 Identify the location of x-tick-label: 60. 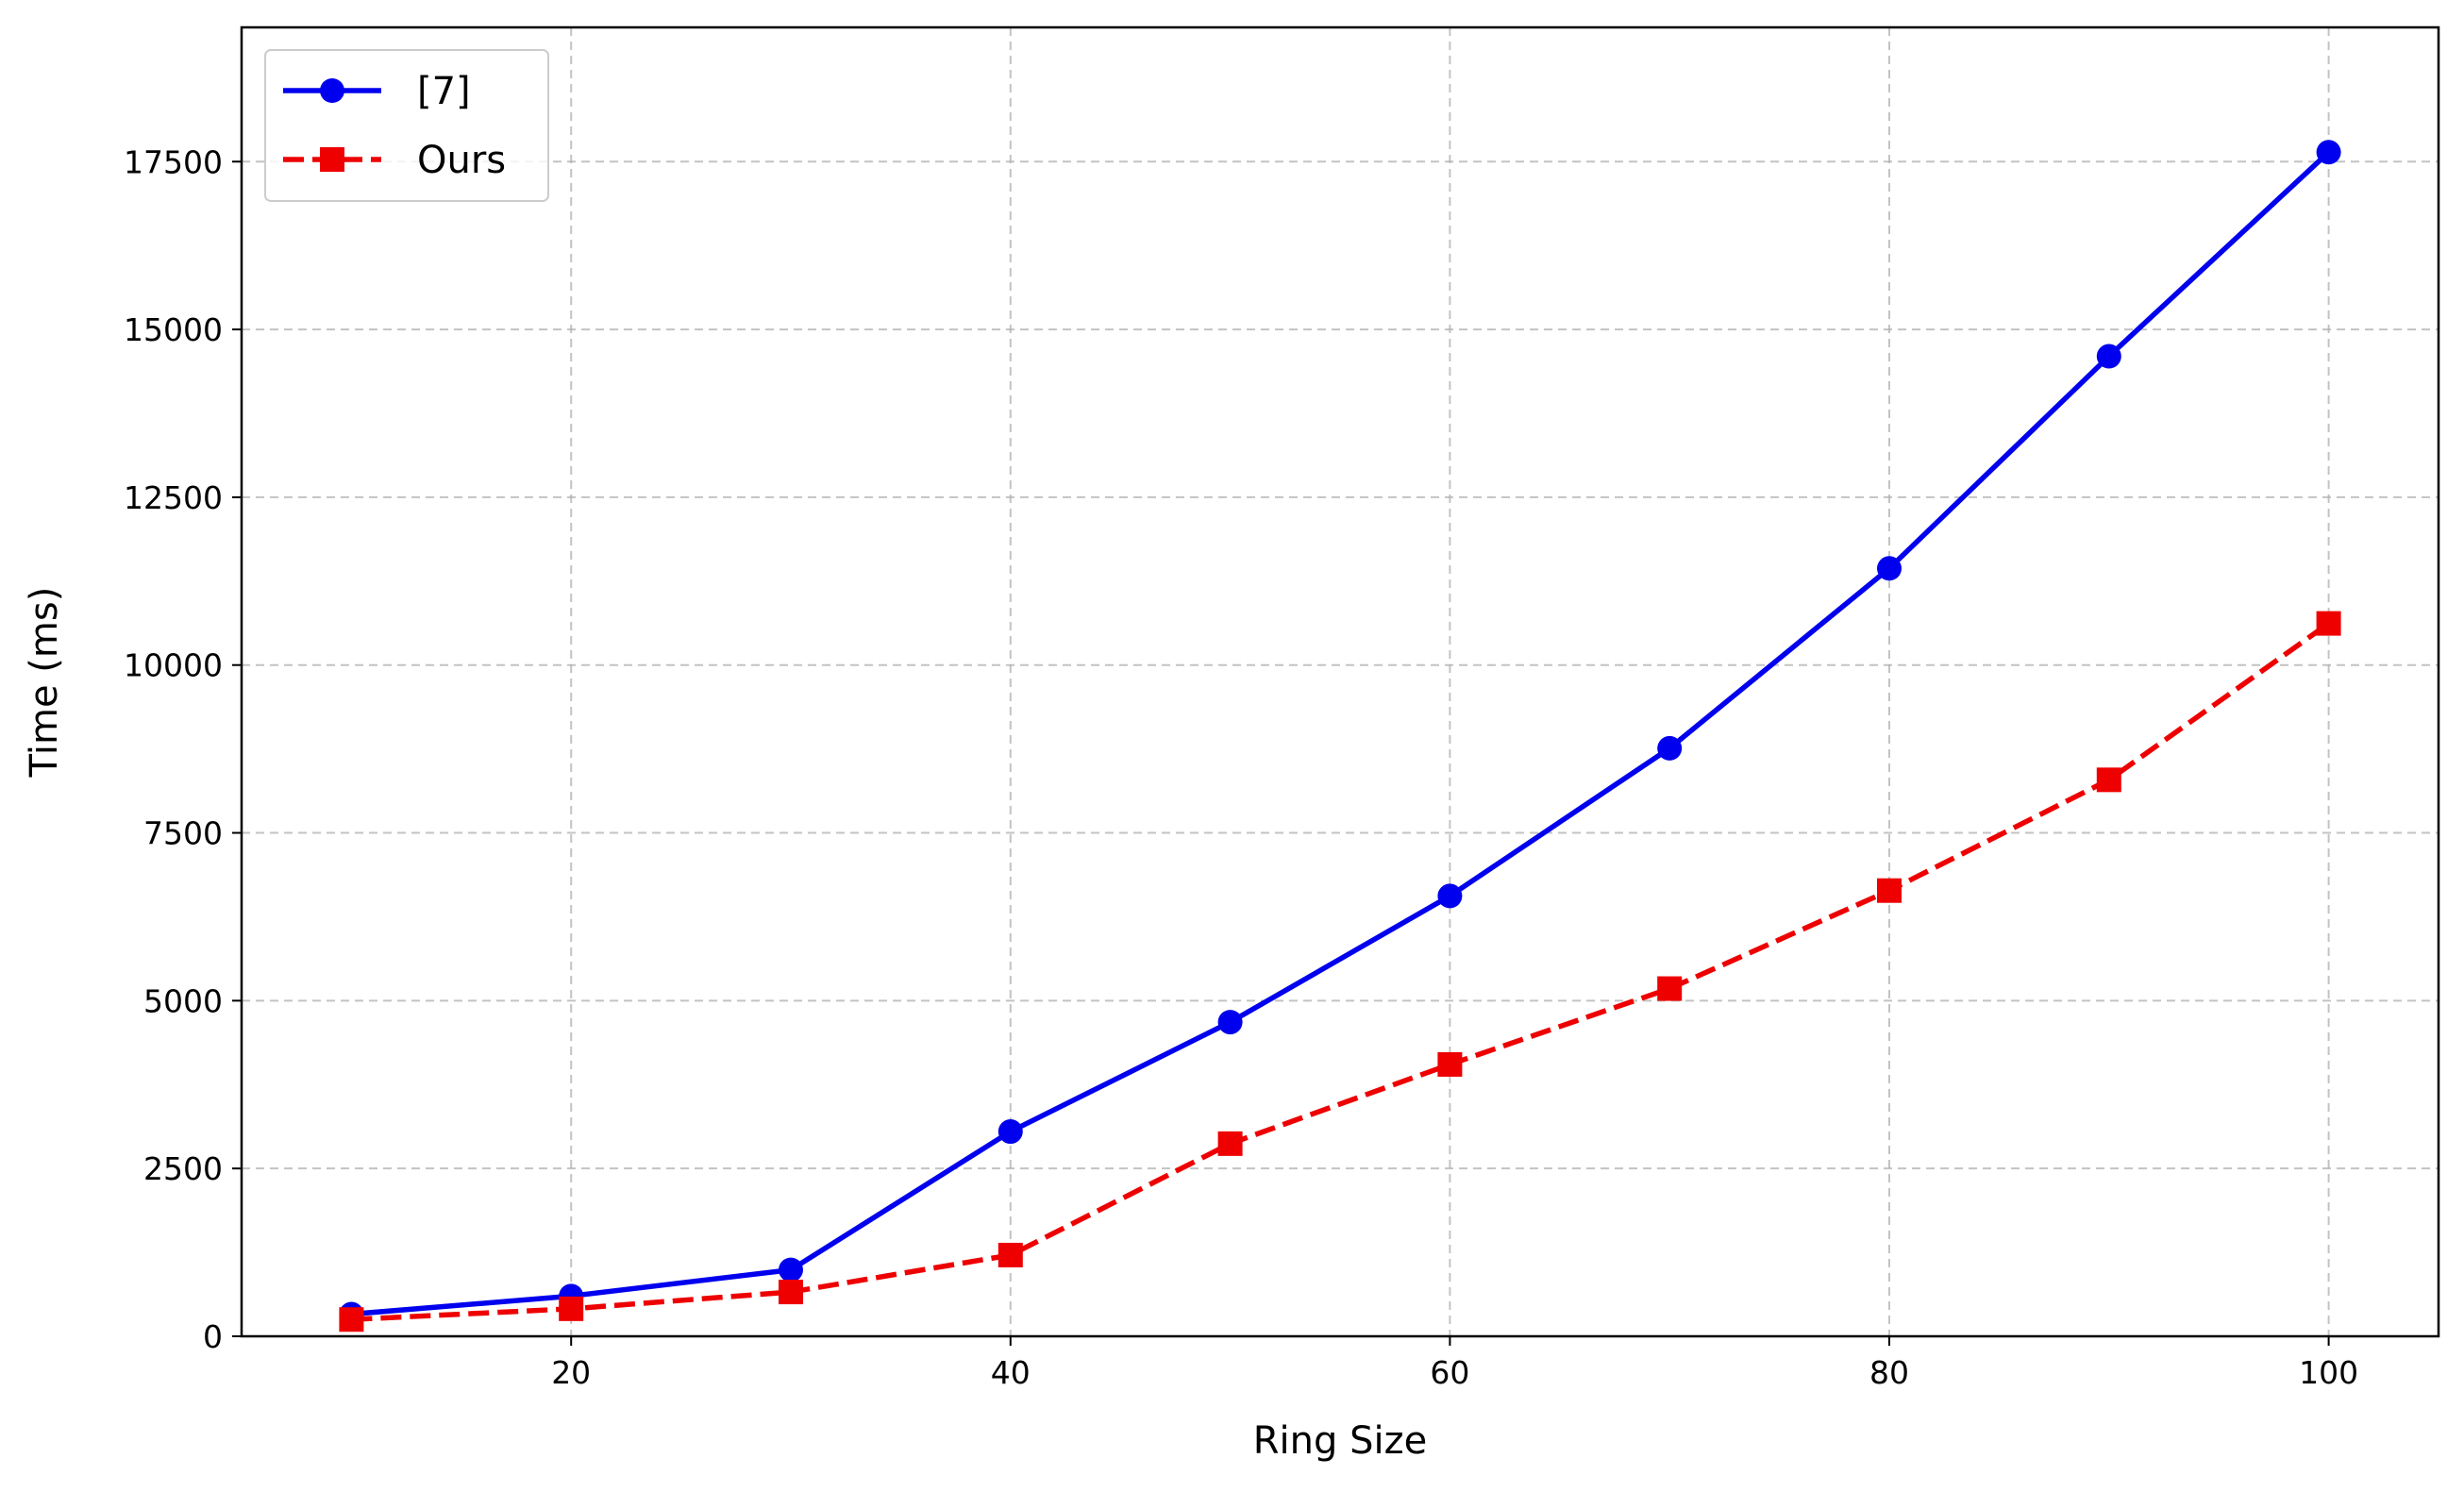
(1449, 1373).